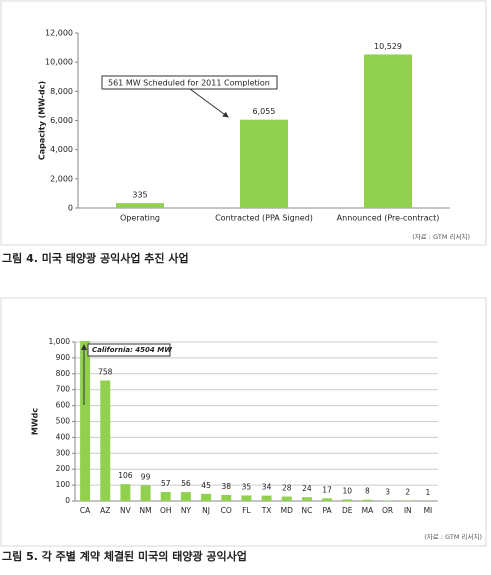 This screenshot has height=575, width=491. Describe the element at coordinates (226, 486) in the screenshot. I see `data-label: 38` at that location.